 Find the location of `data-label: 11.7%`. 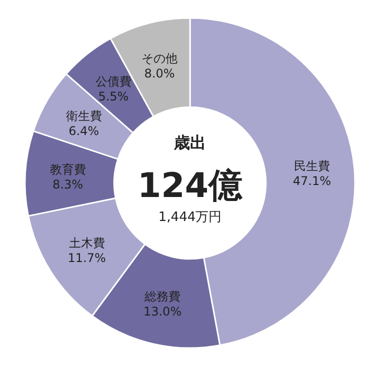

data-label: 11.7% is located at coordinates (87, 257).